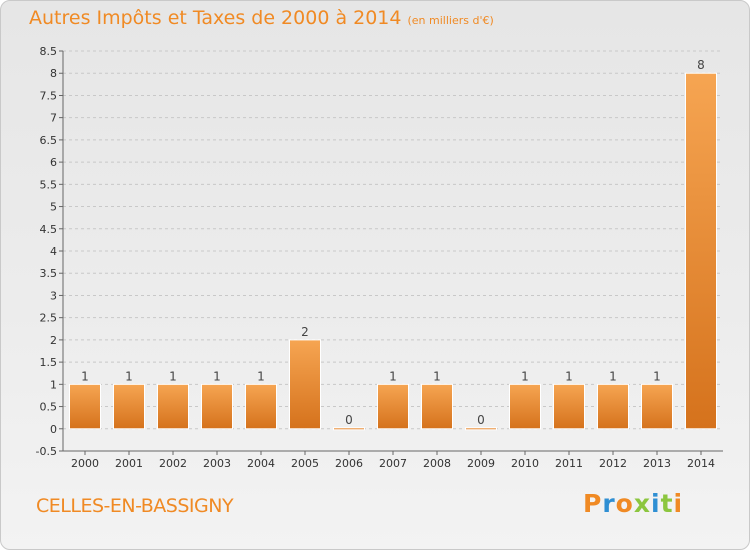 The width and height of the screenshot is (750, 550). Describe the element at coordinates (49, 51) in the screenshot. I see `y-tick-label: 8.5` at that location.